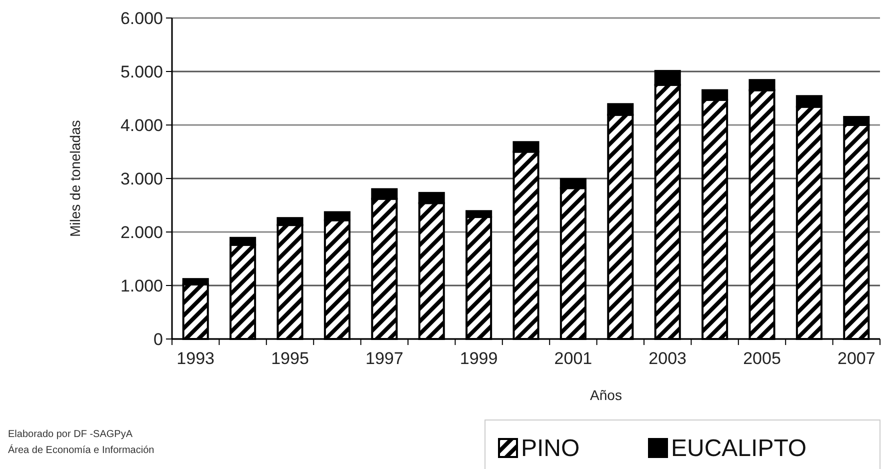 This screenshot has height=469, width=882. Describe the element at coordinates (158, 339) in the screenshot. I see `y-tick-label: 0` at that location.